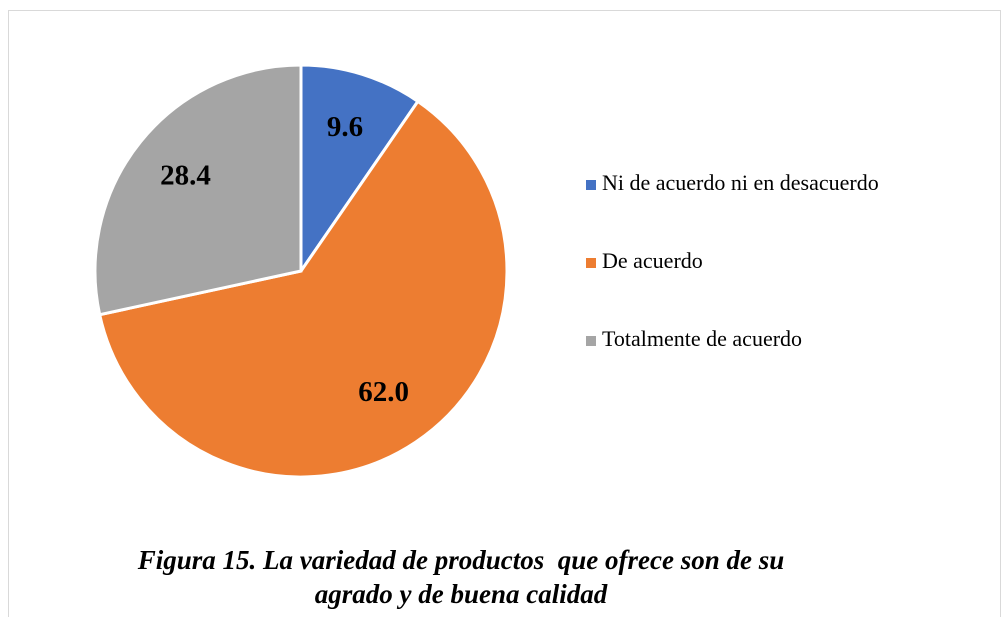  What do you see at coordinates (652, 260) in the screenshot?
I see `legend-label: De acuerdo` at bounding box center [652, 260].